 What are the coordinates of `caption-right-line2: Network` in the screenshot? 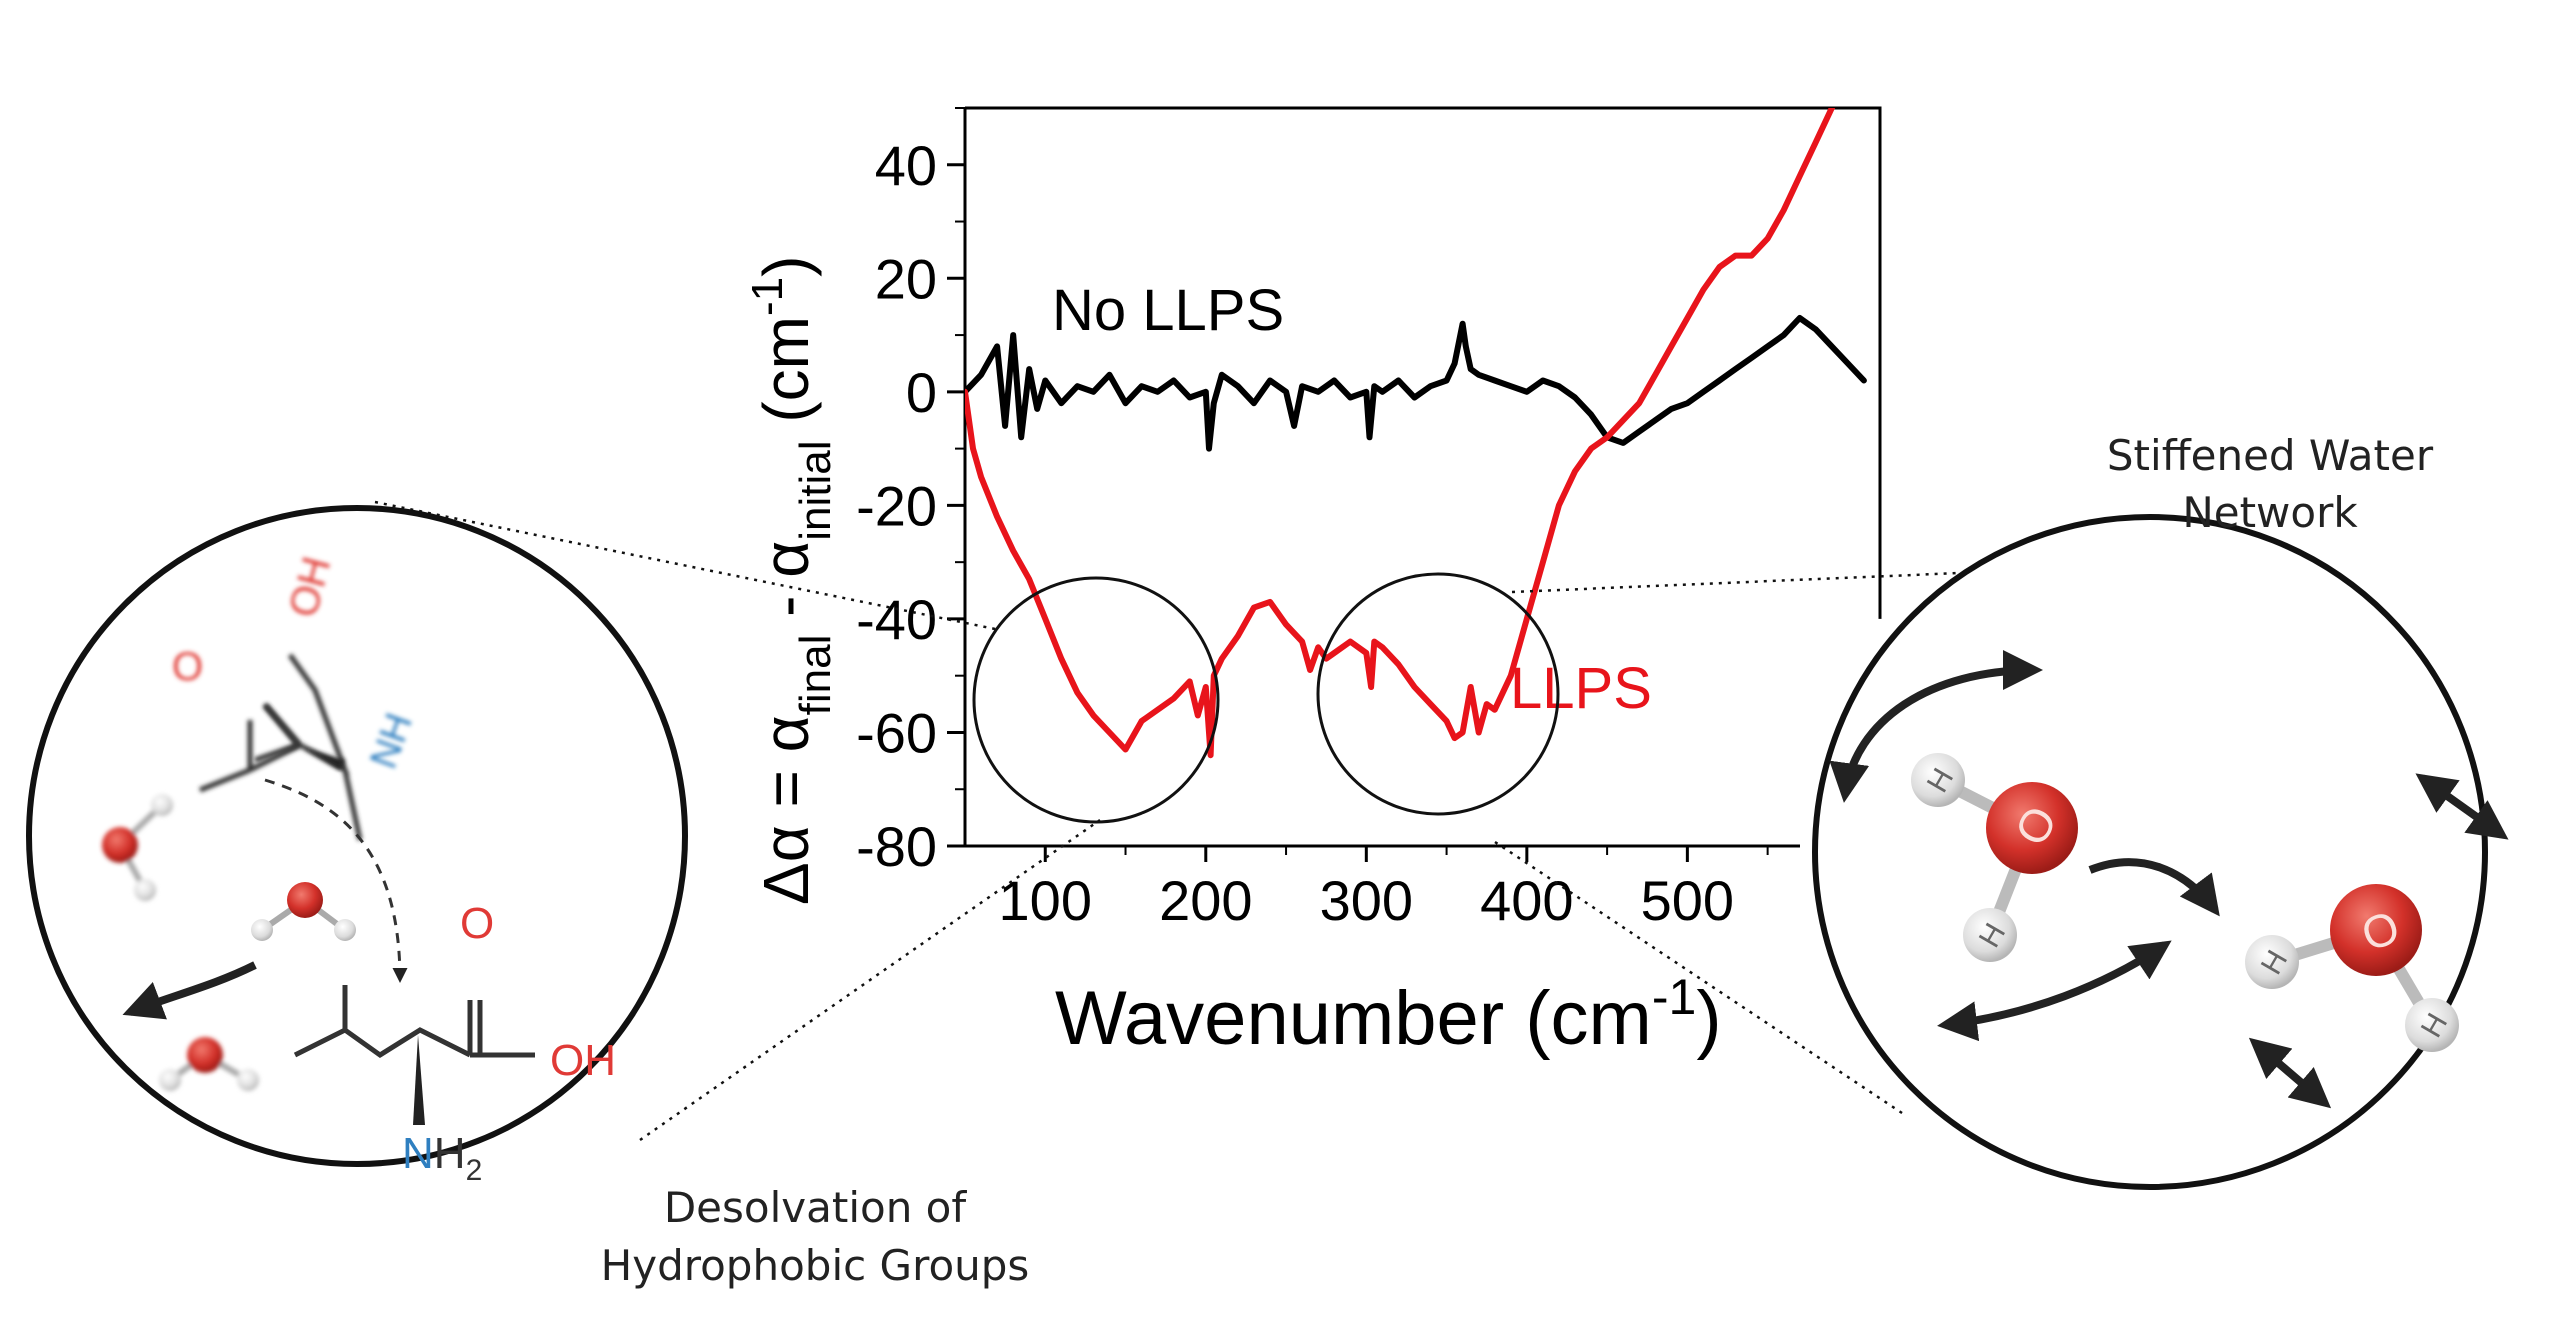 It's located at (2270, 512).